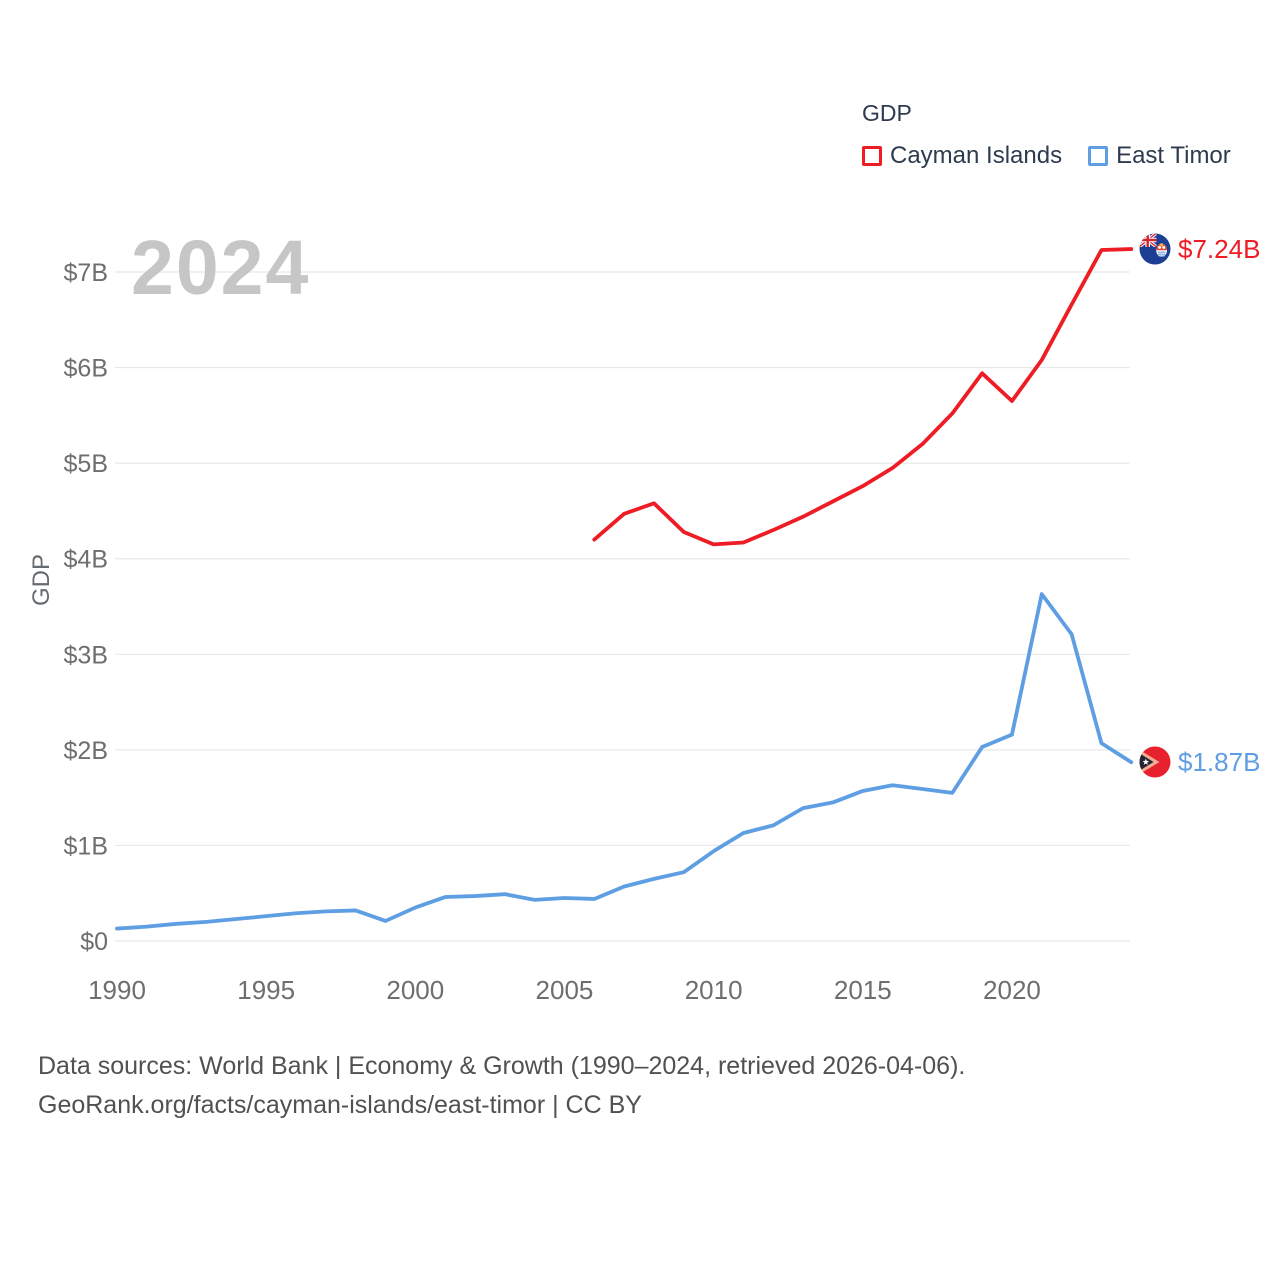 This screenshot has height=1280, width=1280. I want to click on y-tick-label: $1B, so click(86, 846).